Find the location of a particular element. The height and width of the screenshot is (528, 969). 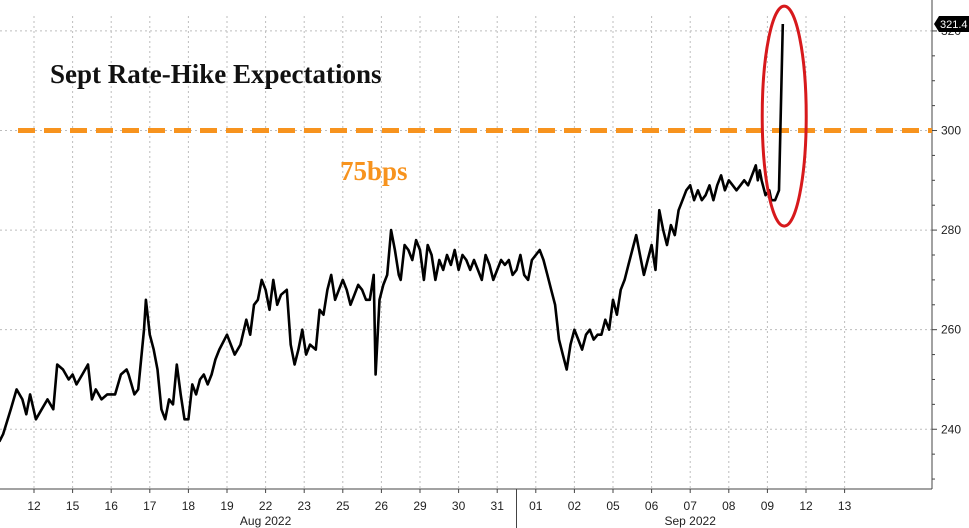

x-tick-label: 30 is located at coordinates (459, 506).